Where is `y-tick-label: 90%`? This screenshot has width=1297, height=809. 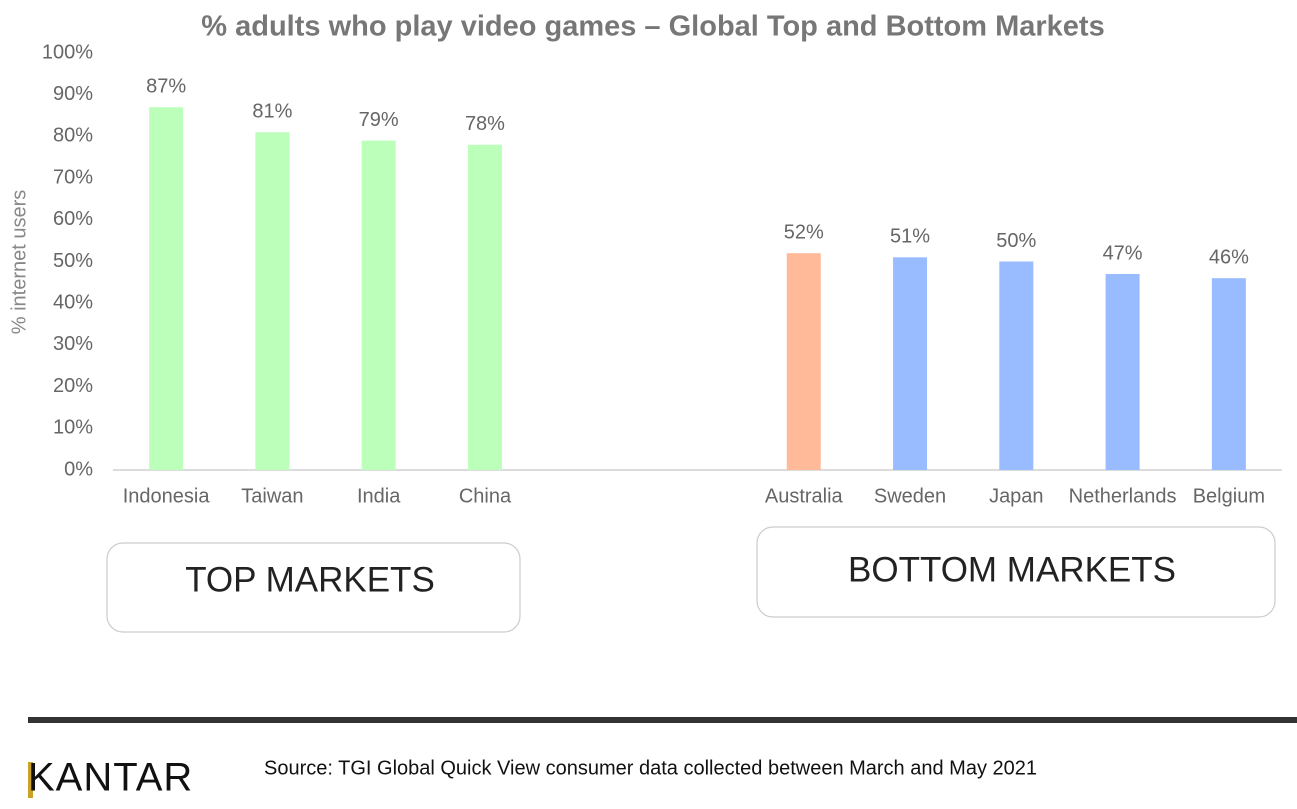
y-tick-label: 90% is located at coordinates (73, 94).